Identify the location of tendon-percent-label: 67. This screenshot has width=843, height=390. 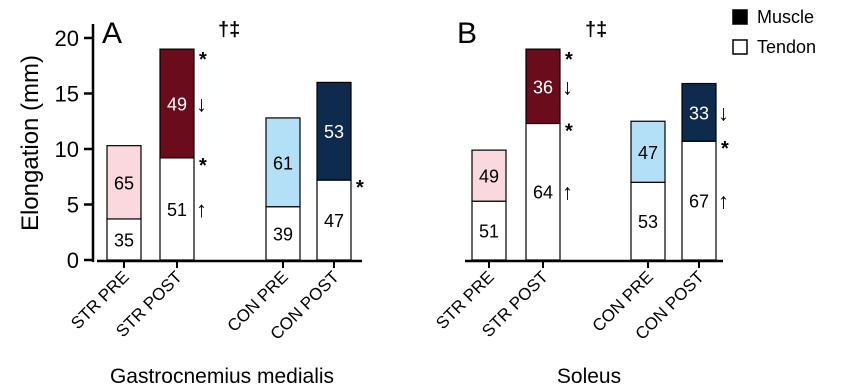
(699, 202).